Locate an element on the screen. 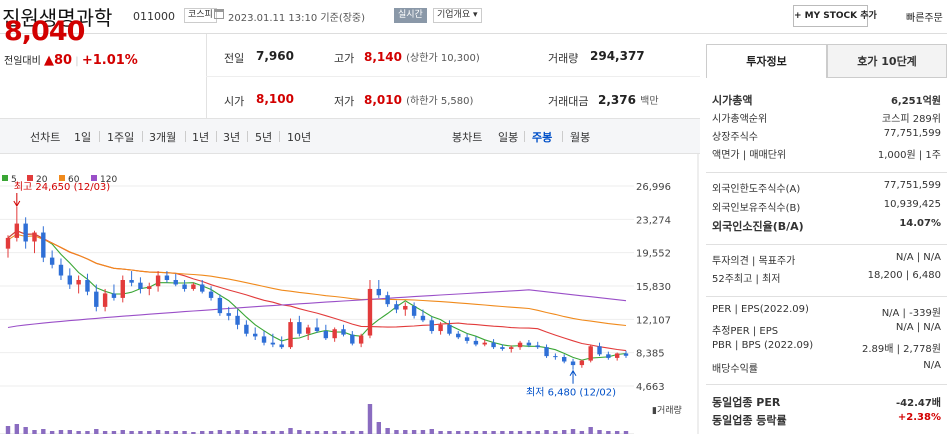 The image size is (947, 434). info-value: 18,200 | 6,480 is located at coordinates (904, 275).